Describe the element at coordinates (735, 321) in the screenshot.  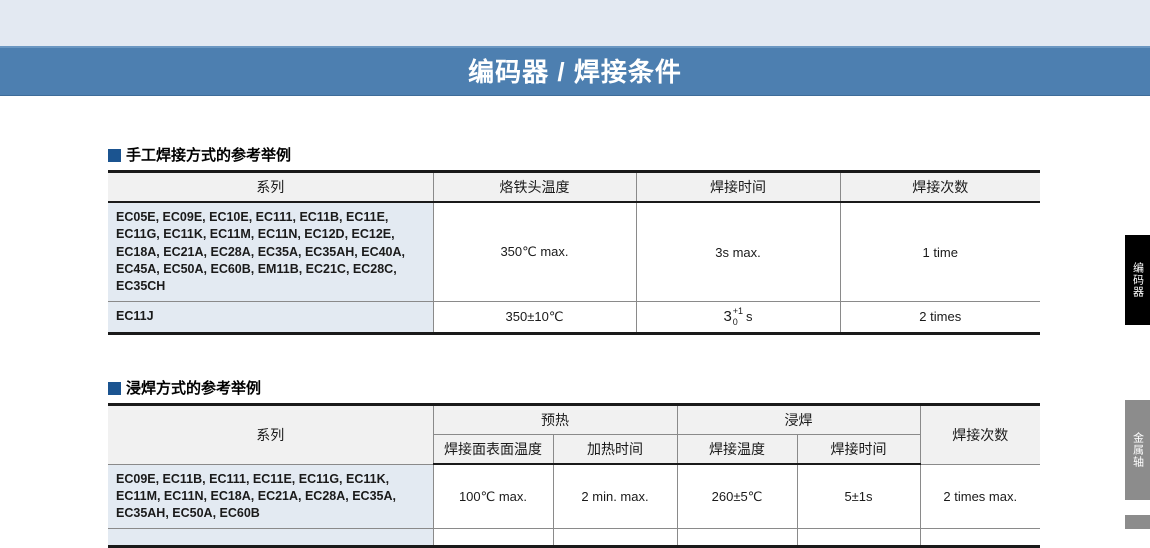
I see `tolerance-lower: 0` at that location.